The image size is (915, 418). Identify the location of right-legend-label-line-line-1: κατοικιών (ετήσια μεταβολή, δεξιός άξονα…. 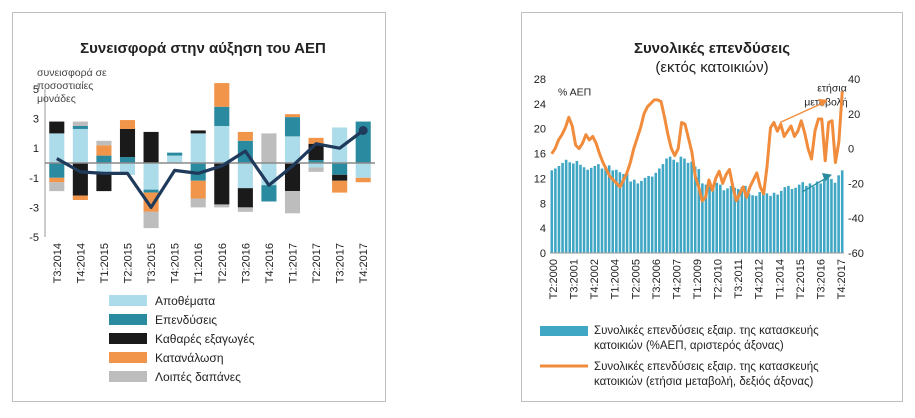
(704, 382).